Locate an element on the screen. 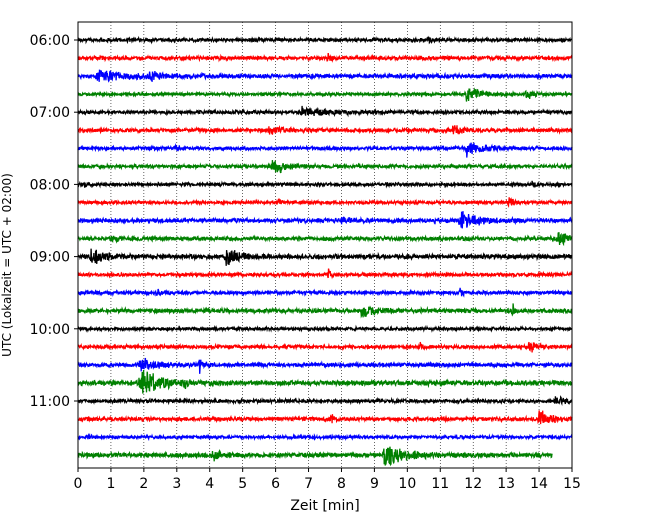 The height and width of the screenshot is (520, 650). x-tick-label-8: 8 is located at coordinates (341, 484).